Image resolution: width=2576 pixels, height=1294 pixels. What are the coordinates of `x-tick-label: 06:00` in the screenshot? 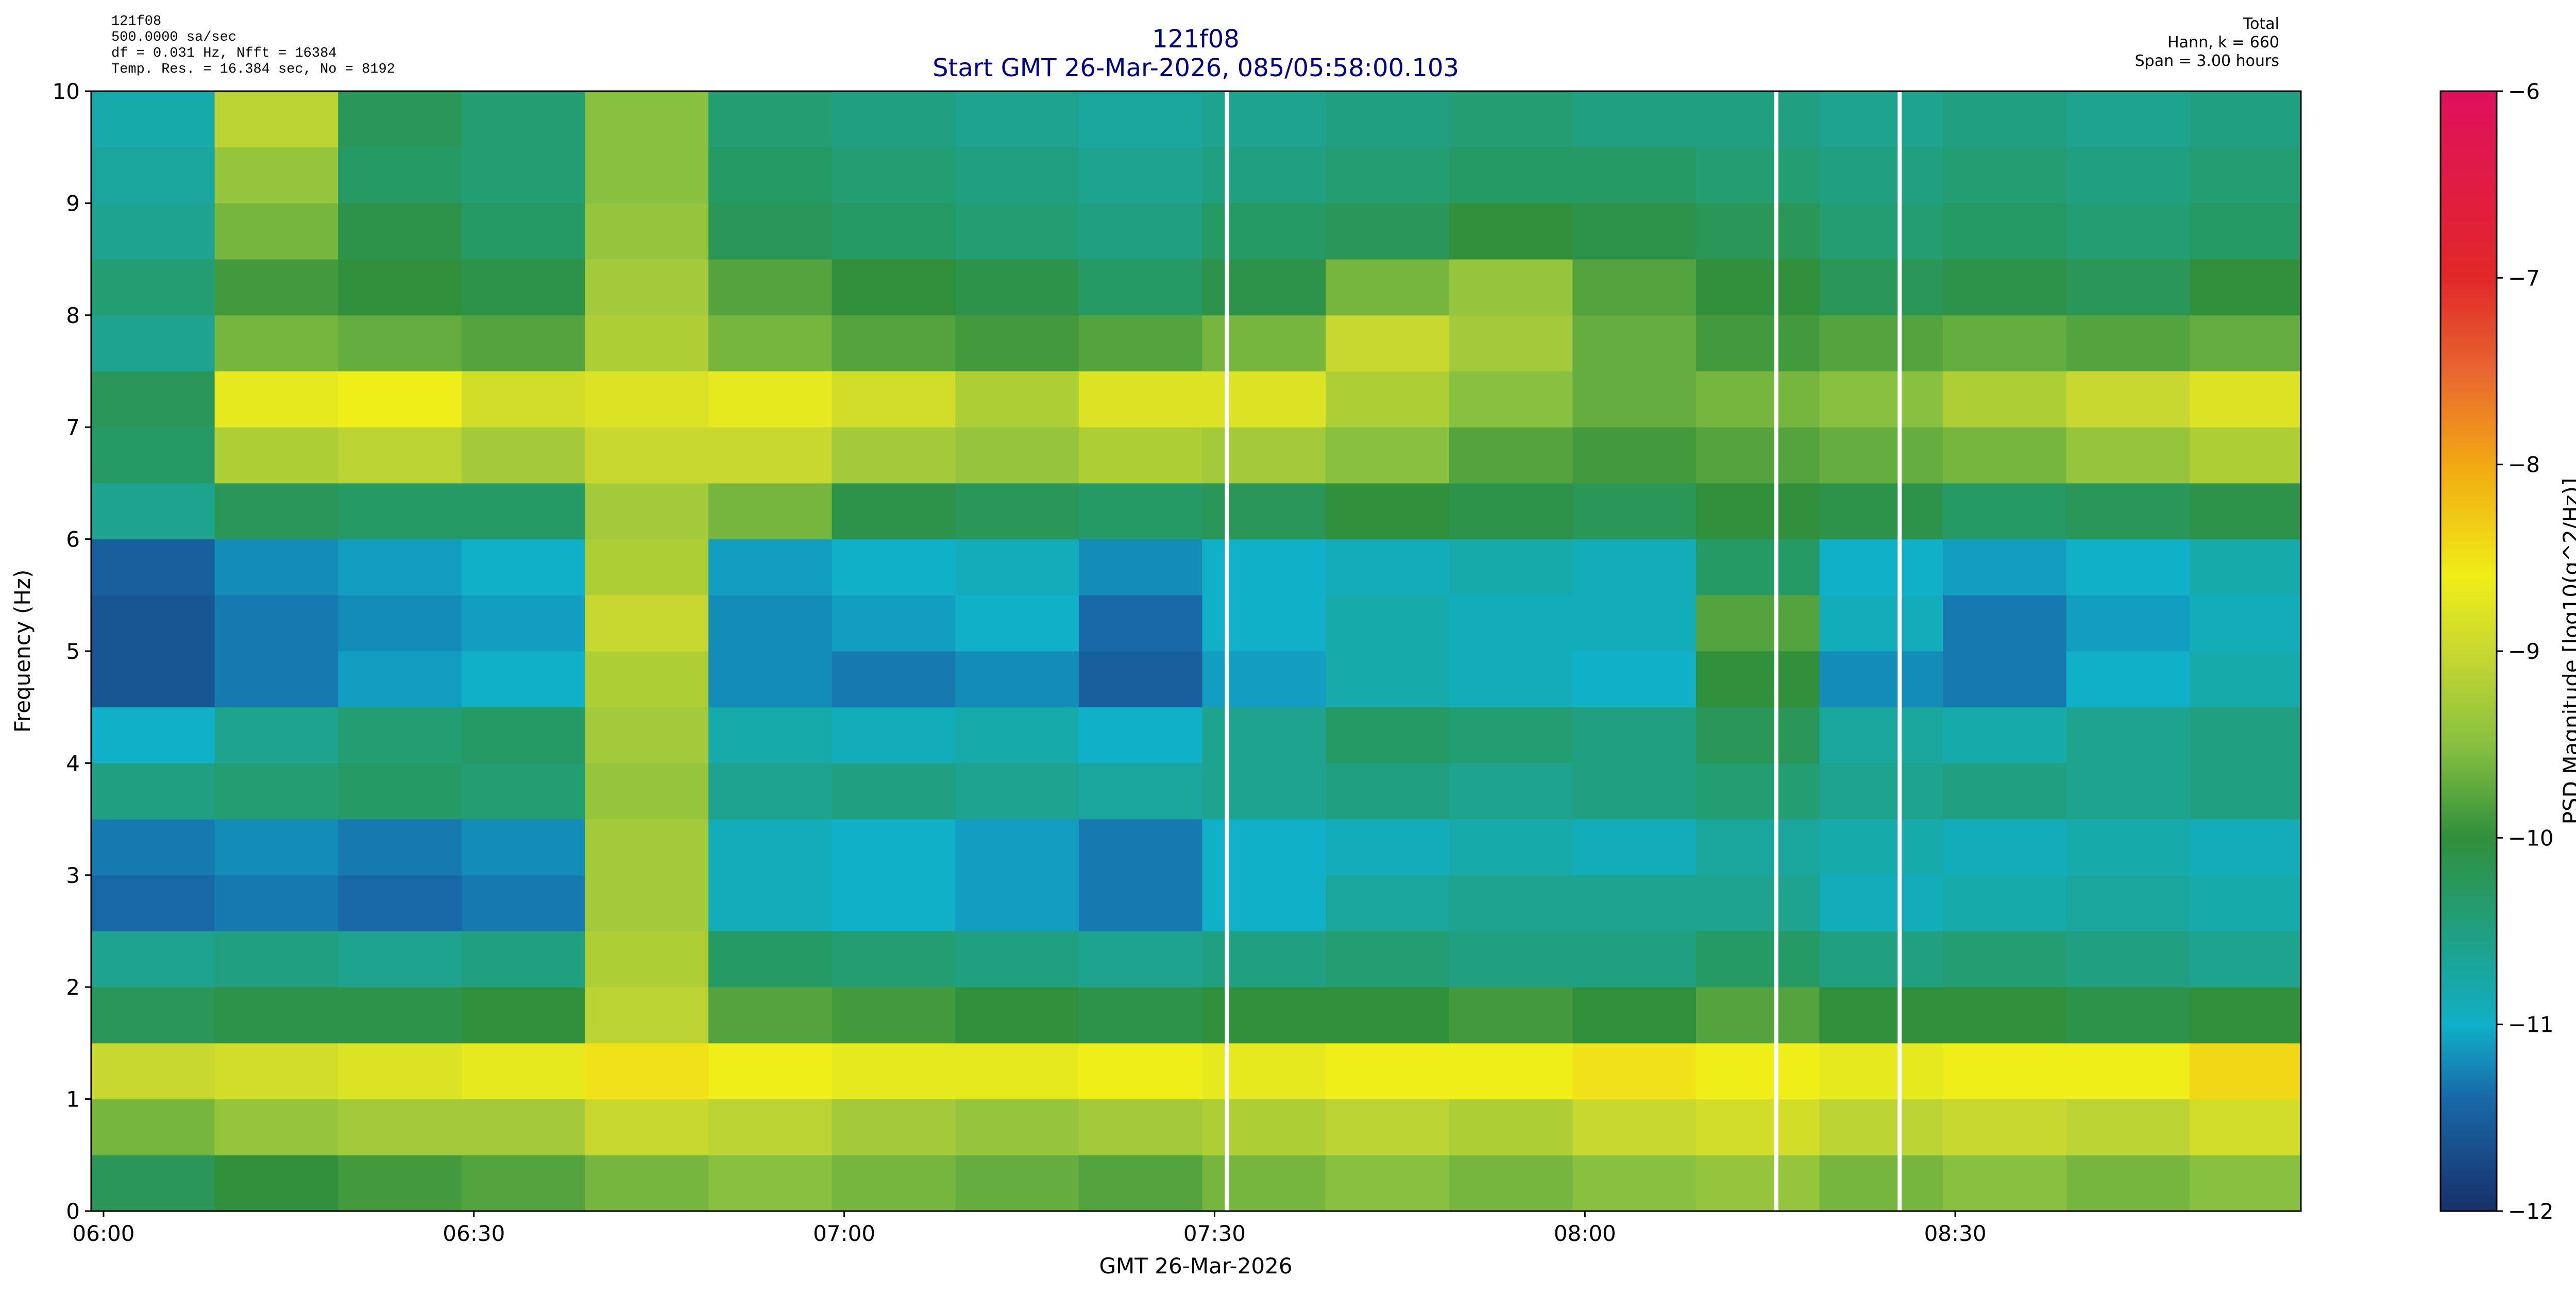 It's located at (103, 1233).